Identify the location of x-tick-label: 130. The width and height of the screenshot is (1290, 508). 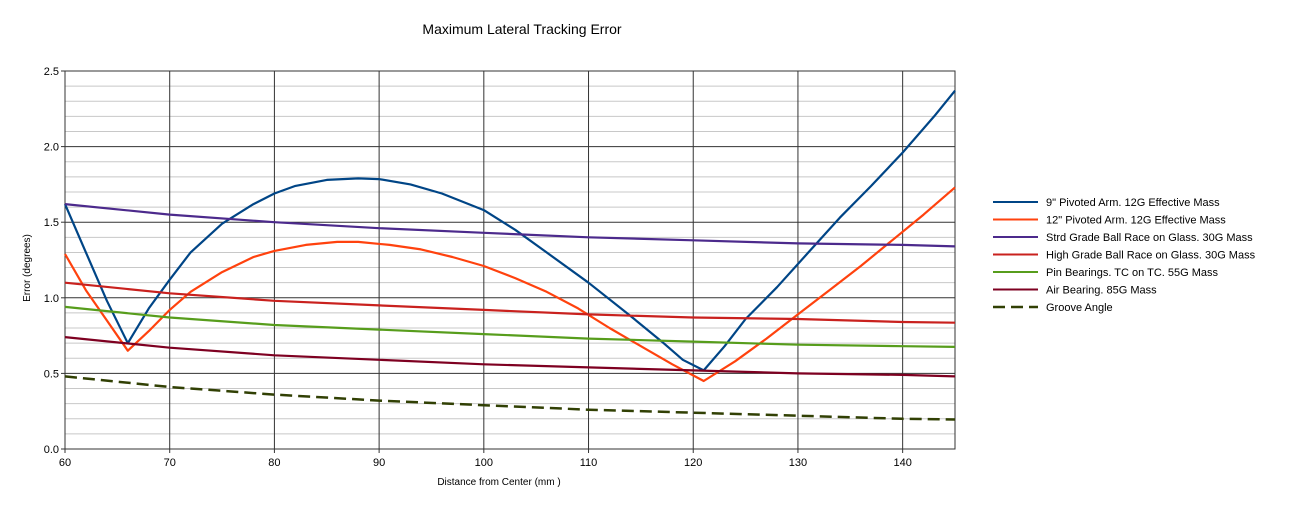
(798, 463).